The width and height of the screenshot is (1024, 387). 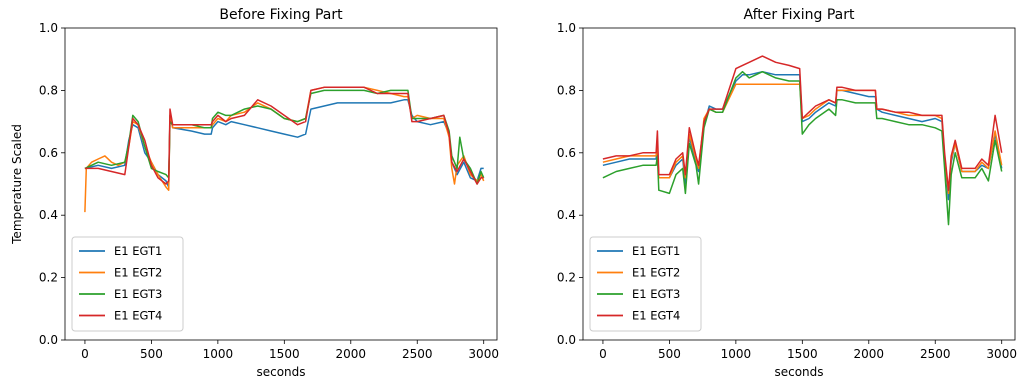 What do you see at coordinates (17, 184) in the screenshot?
I see `y-axis-label: Temperature Scaled` at bounding box center [17, 184].